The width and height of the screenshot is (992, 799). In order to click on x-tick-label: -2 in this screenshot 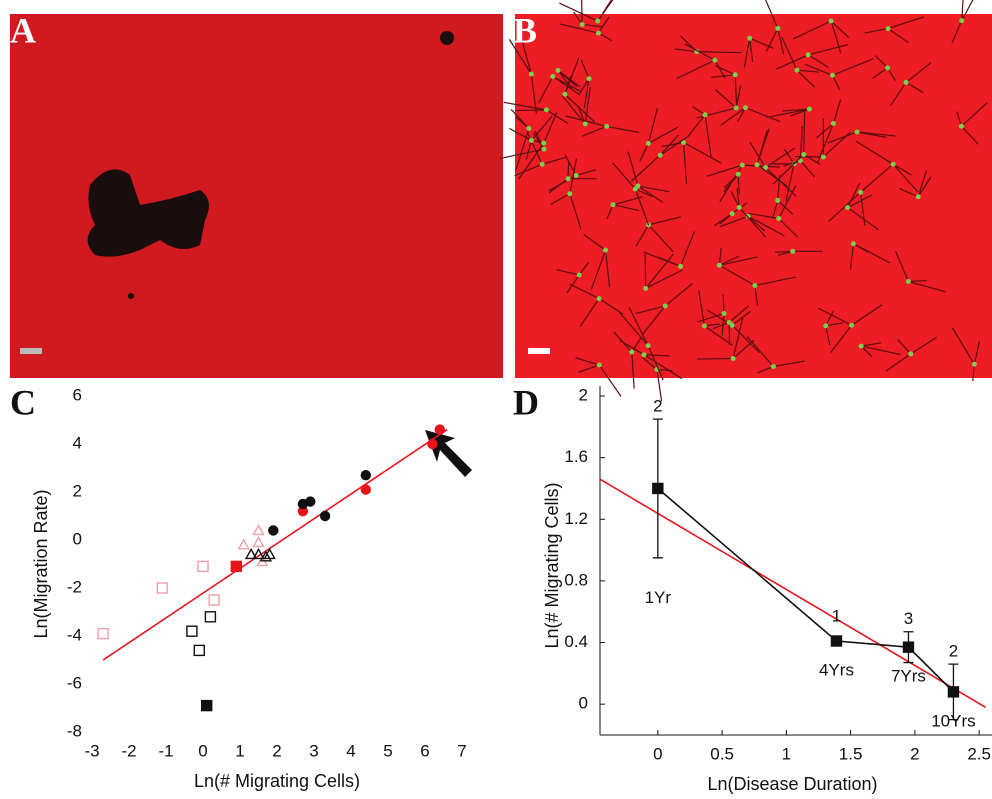, I will do `click(128, 750)`.